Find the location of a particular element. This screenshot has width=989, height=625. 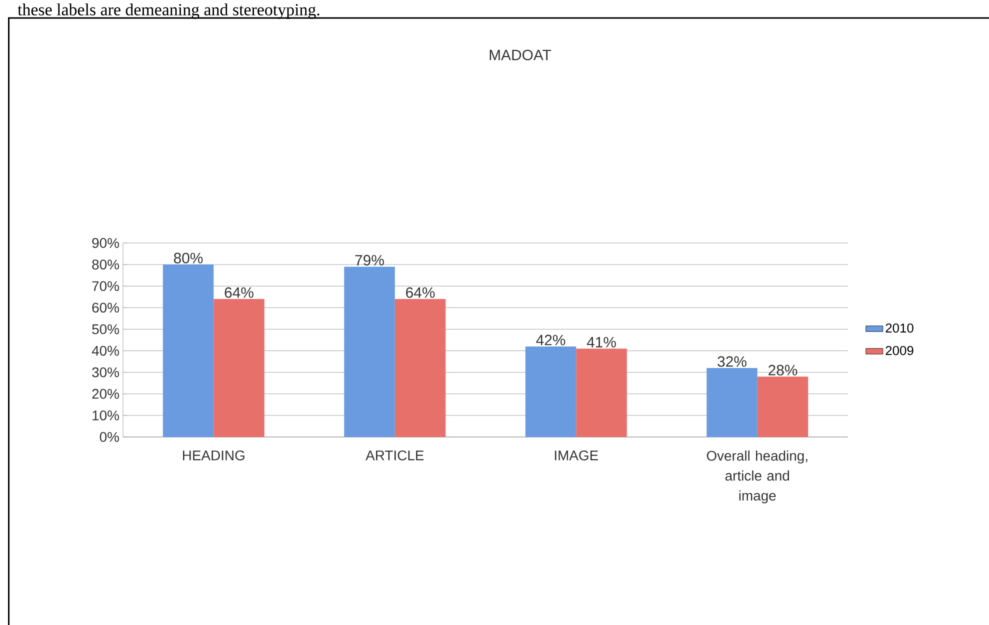

y-tick-label: 90% is located at coordinates (105, 243).